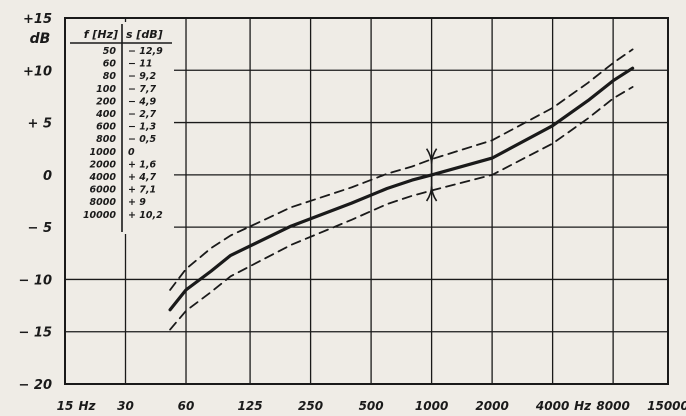 The width and height of the screenshot is (686, 416). I want to click on table-cell-level: − 1,3, so click(142, 127).